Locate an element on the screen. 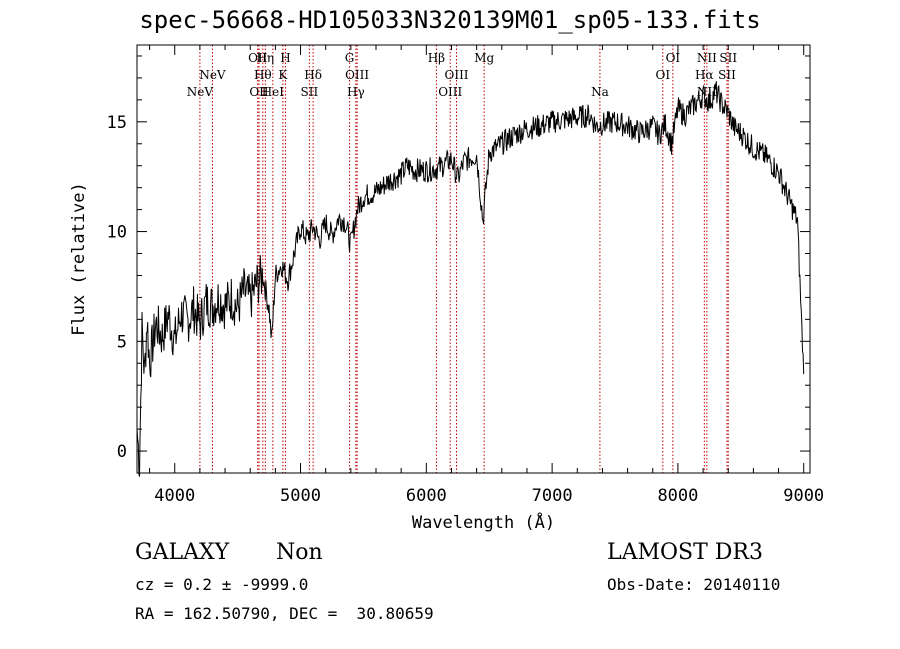 This screenshot has height=649, width=900. line-label: HeI is located at coordinates (273, 92).